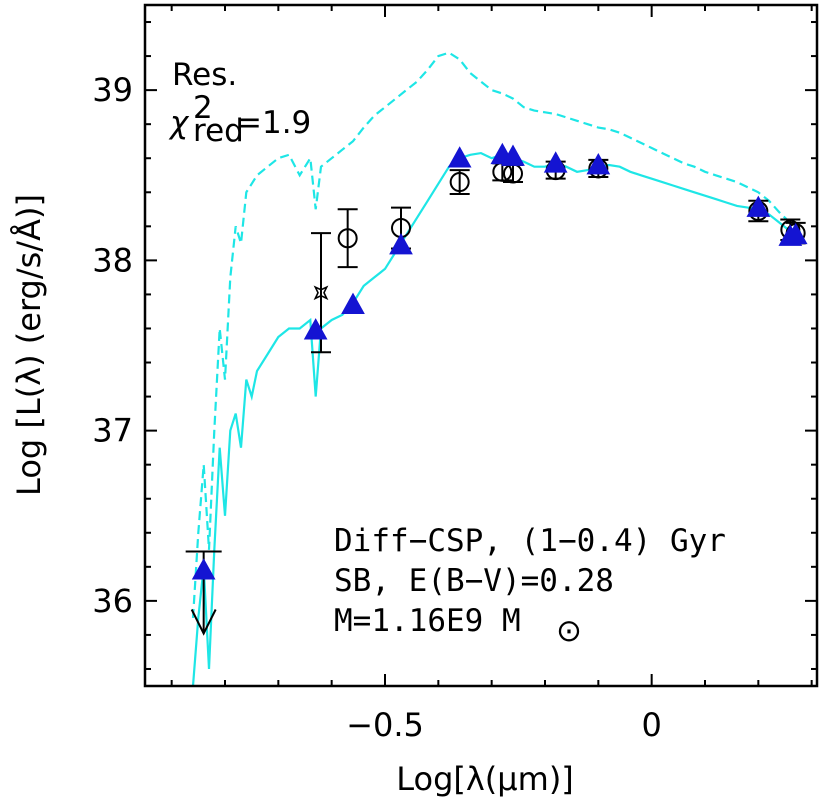 The height and width of the screenshot is (803, 831). Describe the element at coordinates (204, 75) in the screenshot. I see `residual-label: Res.` at that location.